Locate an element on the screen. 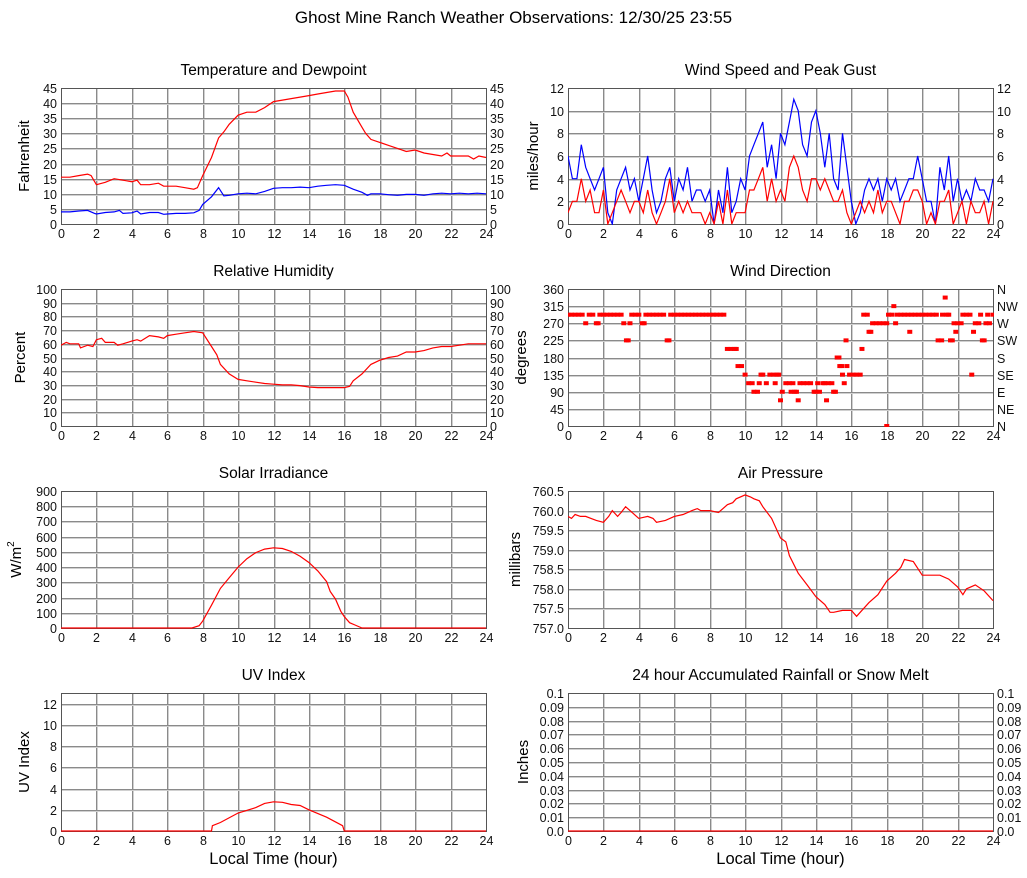 The width and height of the screenshot is (1027, 878). y-tick-label: 6 is located at coordinates (53, 768).